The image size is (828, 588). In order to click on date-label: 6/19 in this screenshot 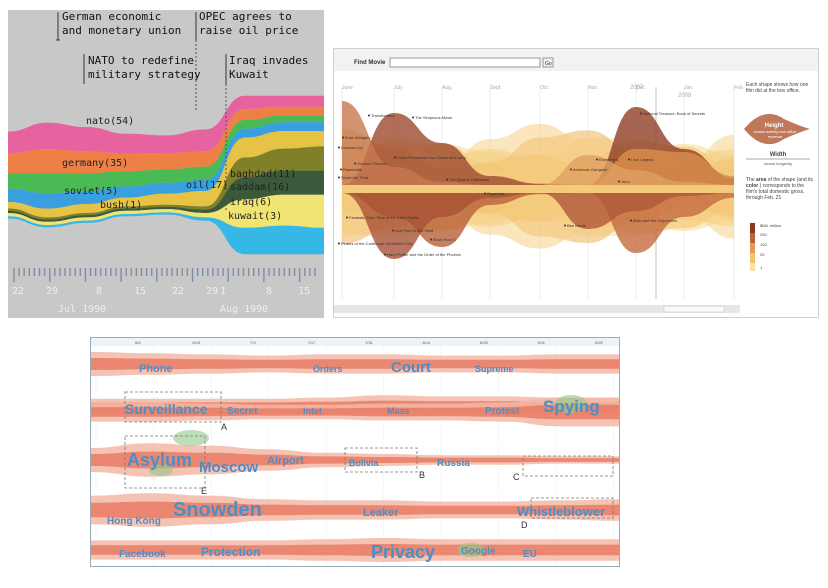, I will do `click(197, 342)`.